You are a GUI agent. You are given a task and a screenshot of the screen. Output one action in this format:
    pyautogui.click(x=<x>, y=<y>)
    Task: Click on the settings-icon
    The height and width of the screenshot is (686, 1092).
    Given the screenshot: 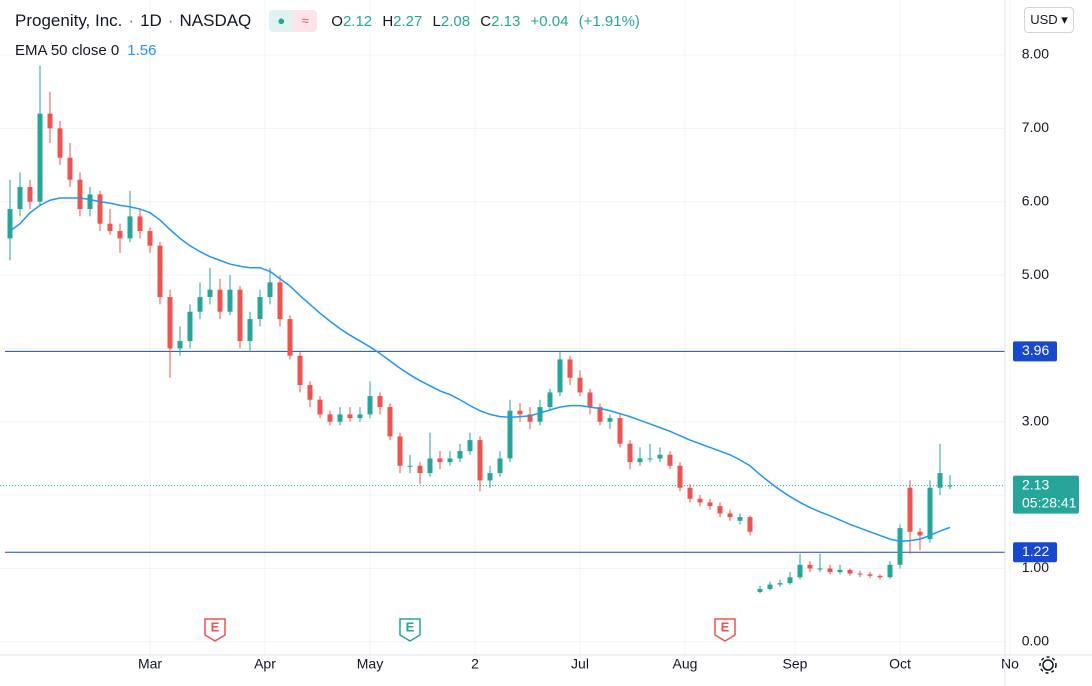 What is the action you would take?
    pyautogui.click(x=1048, y=665)
    